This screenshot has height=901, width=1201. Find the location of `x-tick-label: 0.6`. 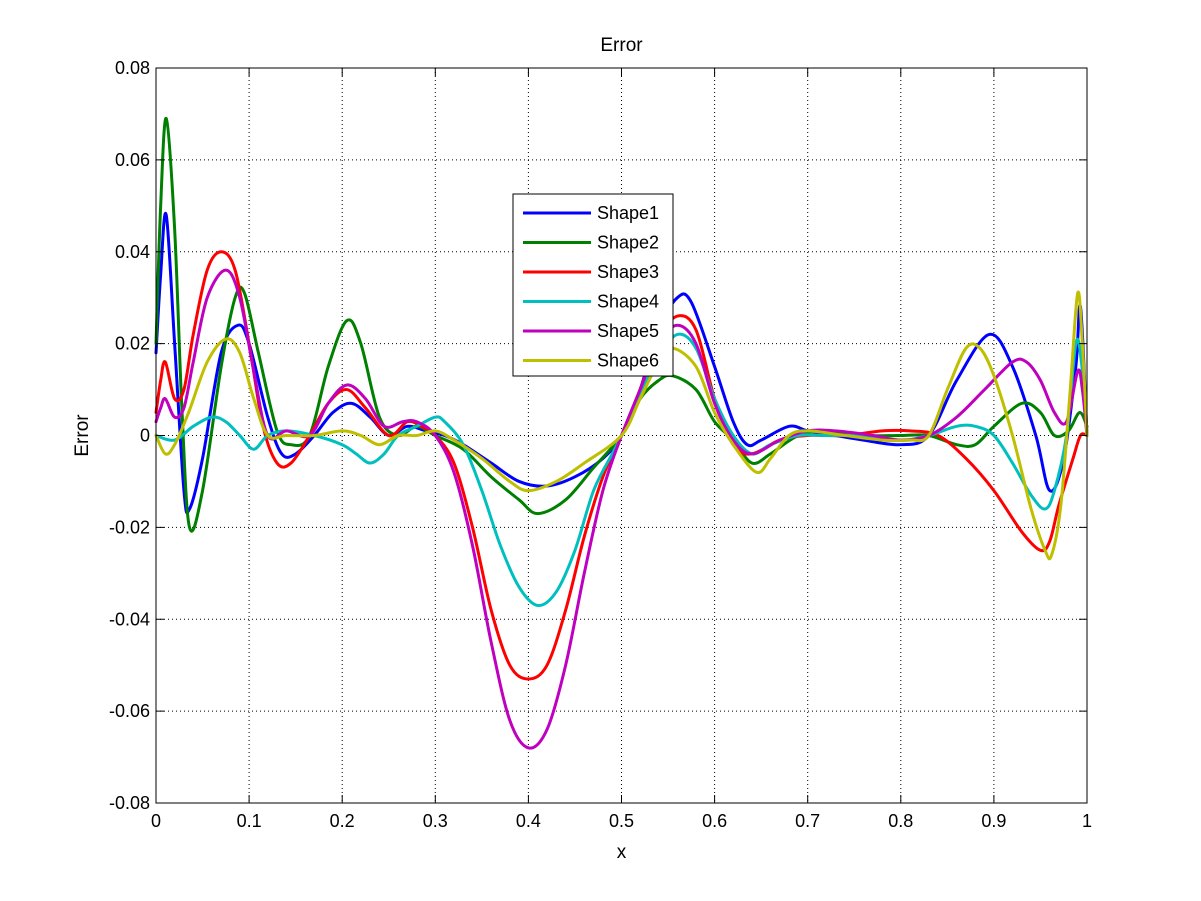

x-tick-label: 0.6 is located at coordinates (714, 821).